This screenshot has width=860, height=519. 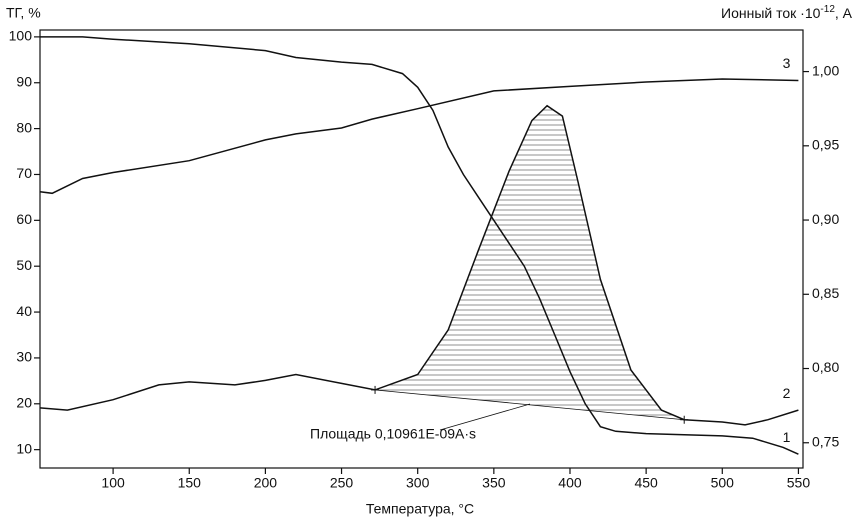 I want to click on y-tick-label: 90, so click(x=24, y=81).